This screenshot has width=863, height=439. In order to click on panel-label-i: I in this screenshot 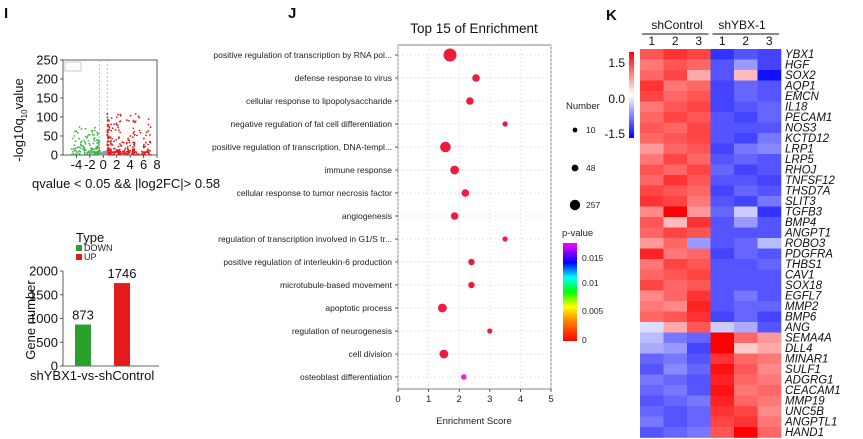, I will do `click(6, 13)`.